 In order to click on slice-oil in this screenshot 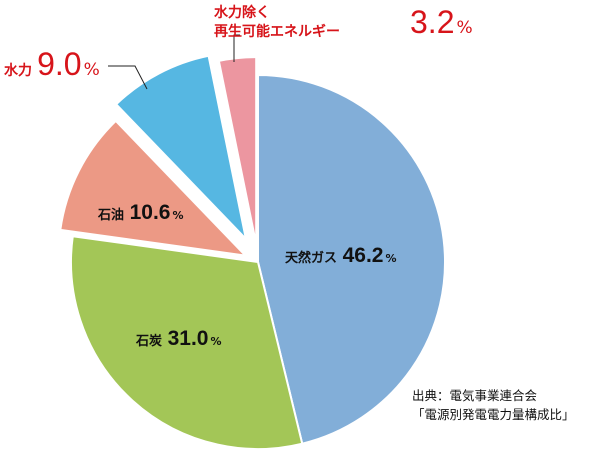, I will do `click(154, 188)`.